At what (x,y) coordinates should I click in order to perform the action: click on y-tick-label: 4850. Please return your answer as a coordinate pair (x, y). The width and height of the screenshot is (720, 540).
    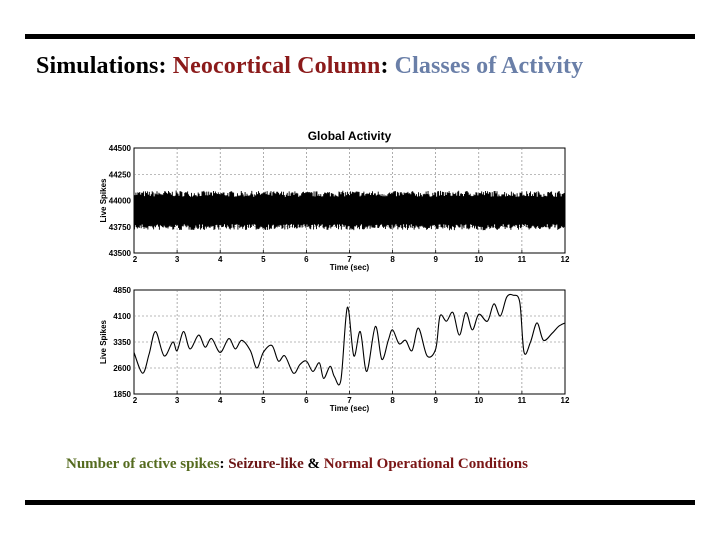
    Looking at the image, I should click on (122, 290).